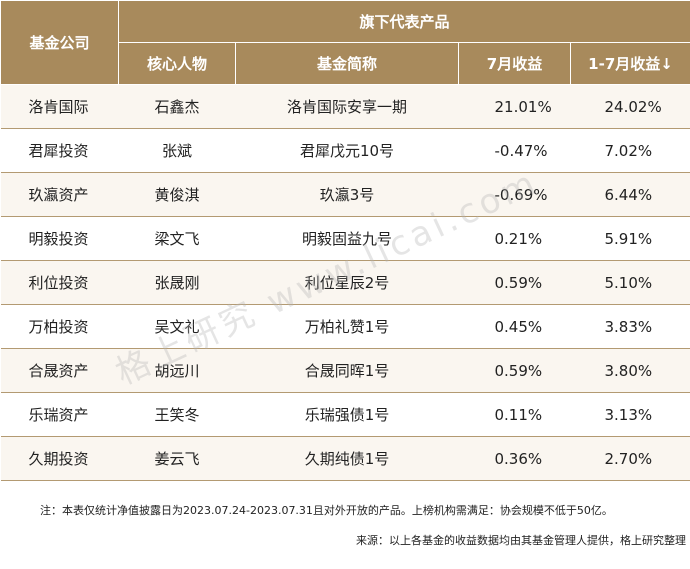 The image size is (690, 569). What do you see at coordinates (177, 63) in the screenshot?
I see `header-cell: 核心人物` at bounding box center [177, 63].